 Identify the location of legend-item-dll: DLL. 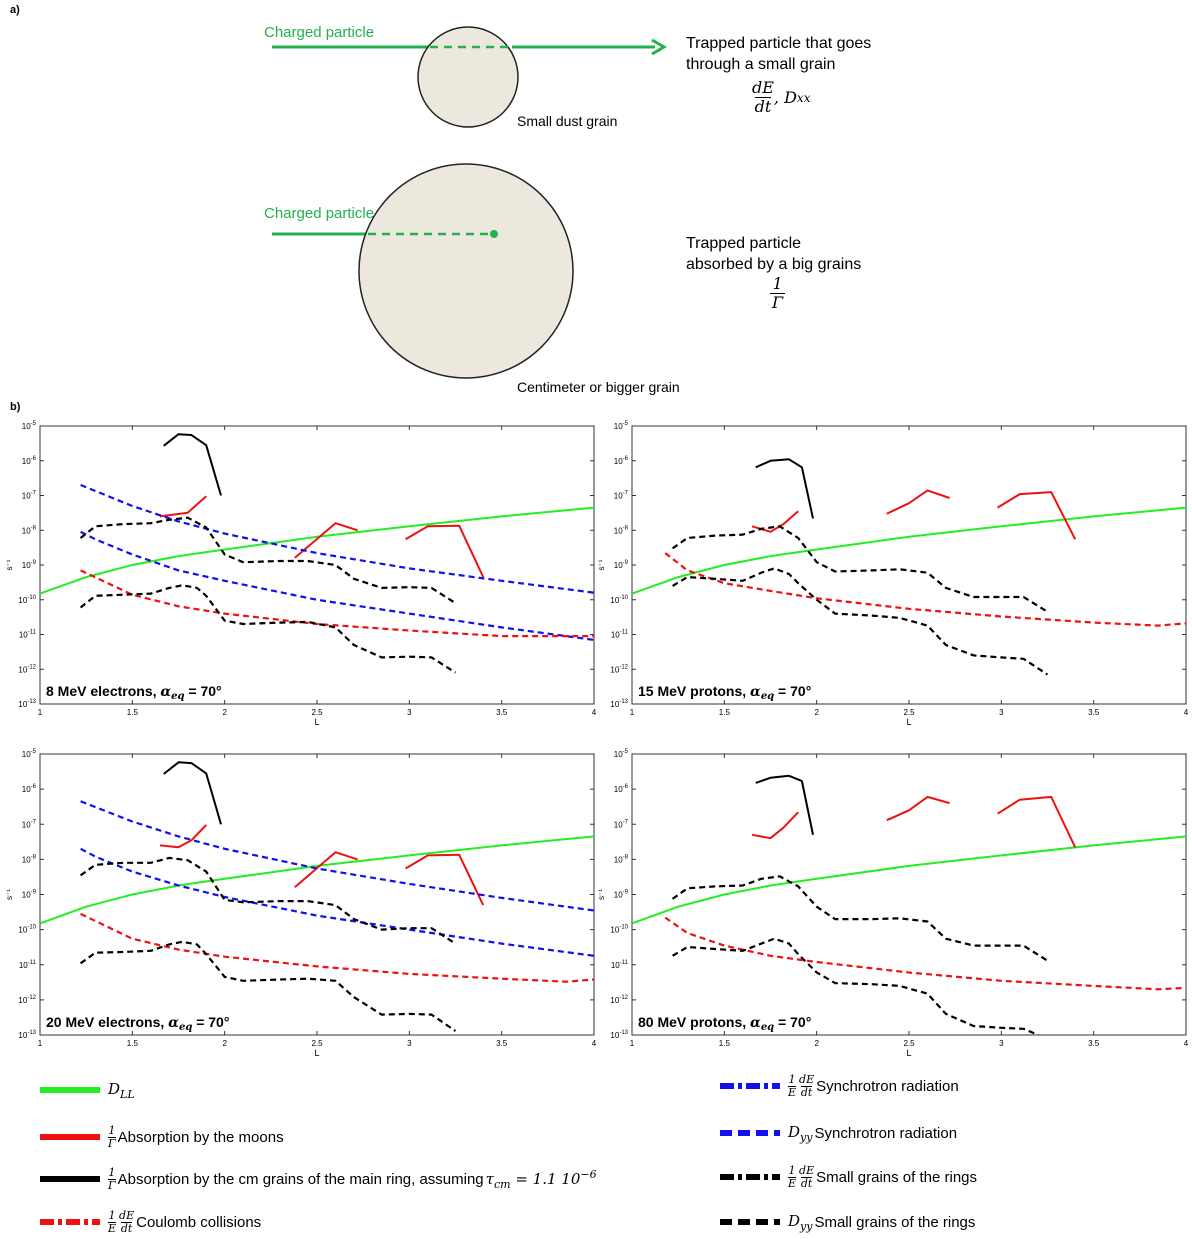
(88, 1090).